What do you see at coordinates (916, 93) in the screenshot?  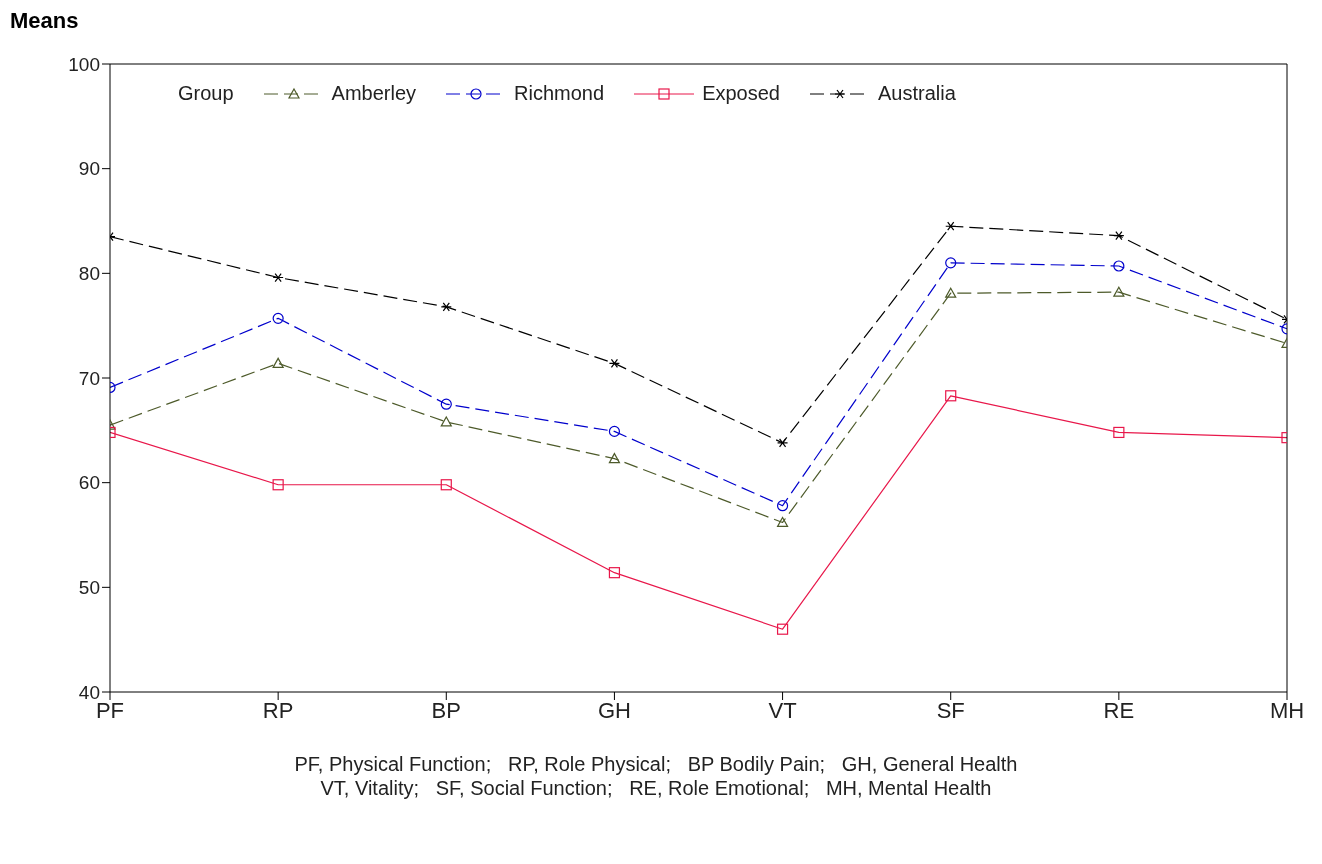 I see `legend-label: Australia` at bounding box center [916, 93].